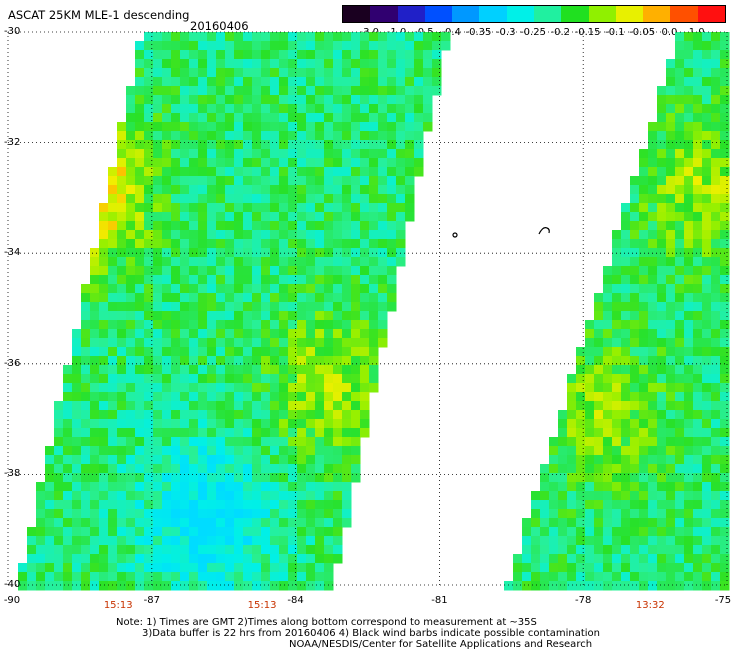  What do you see at coordinates (455, 235) in the screenshot?
I see `island-outline` at bounding box center [455, 235].